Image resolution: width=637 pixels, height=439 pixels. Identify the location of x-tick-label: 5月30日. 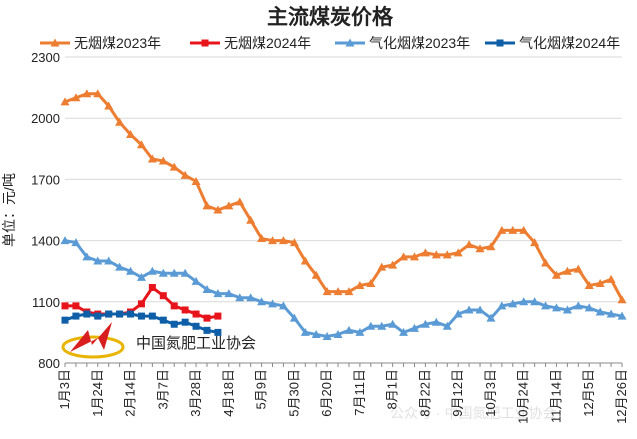
(293, 393).